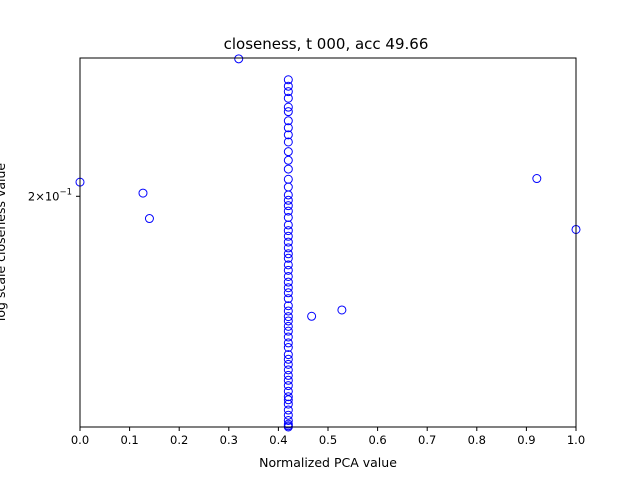  I want to click on chart-title: closeness, t 000, acc 49.66, so click(326, 44).